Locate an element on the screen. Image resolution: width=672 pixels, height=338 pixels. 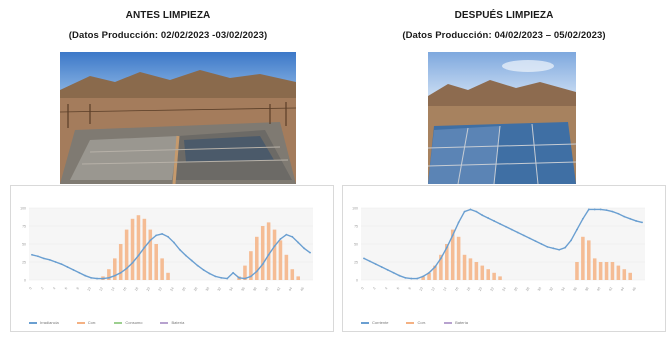
x-tick-label: 38 is located at coordinates (254, 288).